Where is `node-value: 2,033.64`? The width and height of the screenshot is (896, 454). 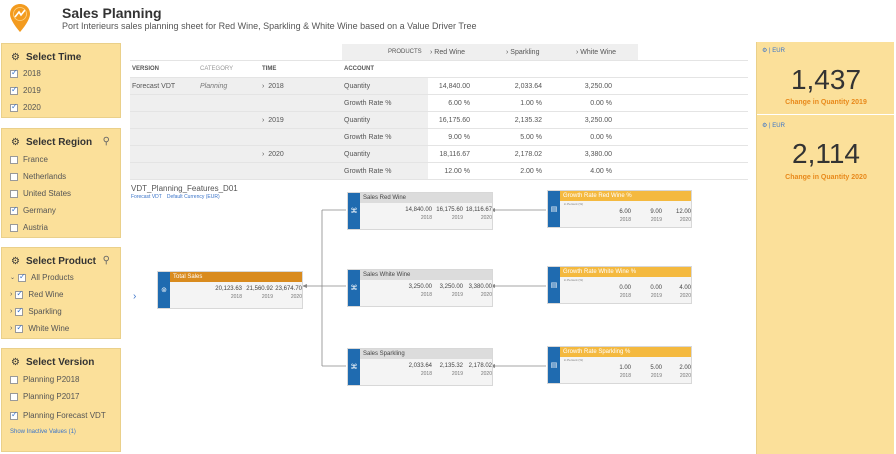 node-value: 2,033.64 is located at coordinates (420, 366).